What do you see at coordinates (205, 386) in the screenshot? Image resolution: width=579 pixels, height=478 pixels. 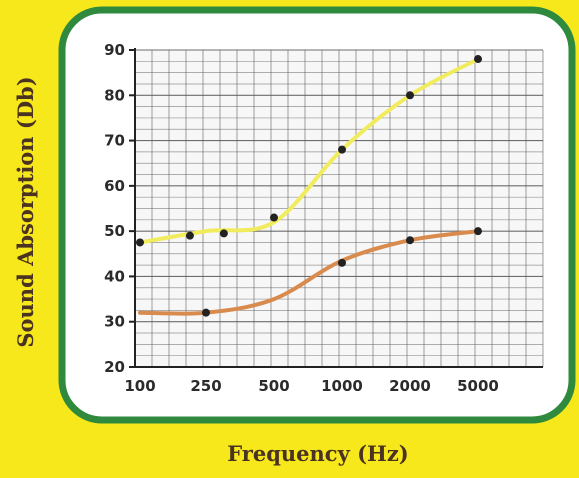 I see `x-tick-label: 250` at bounding box center [205, 386].